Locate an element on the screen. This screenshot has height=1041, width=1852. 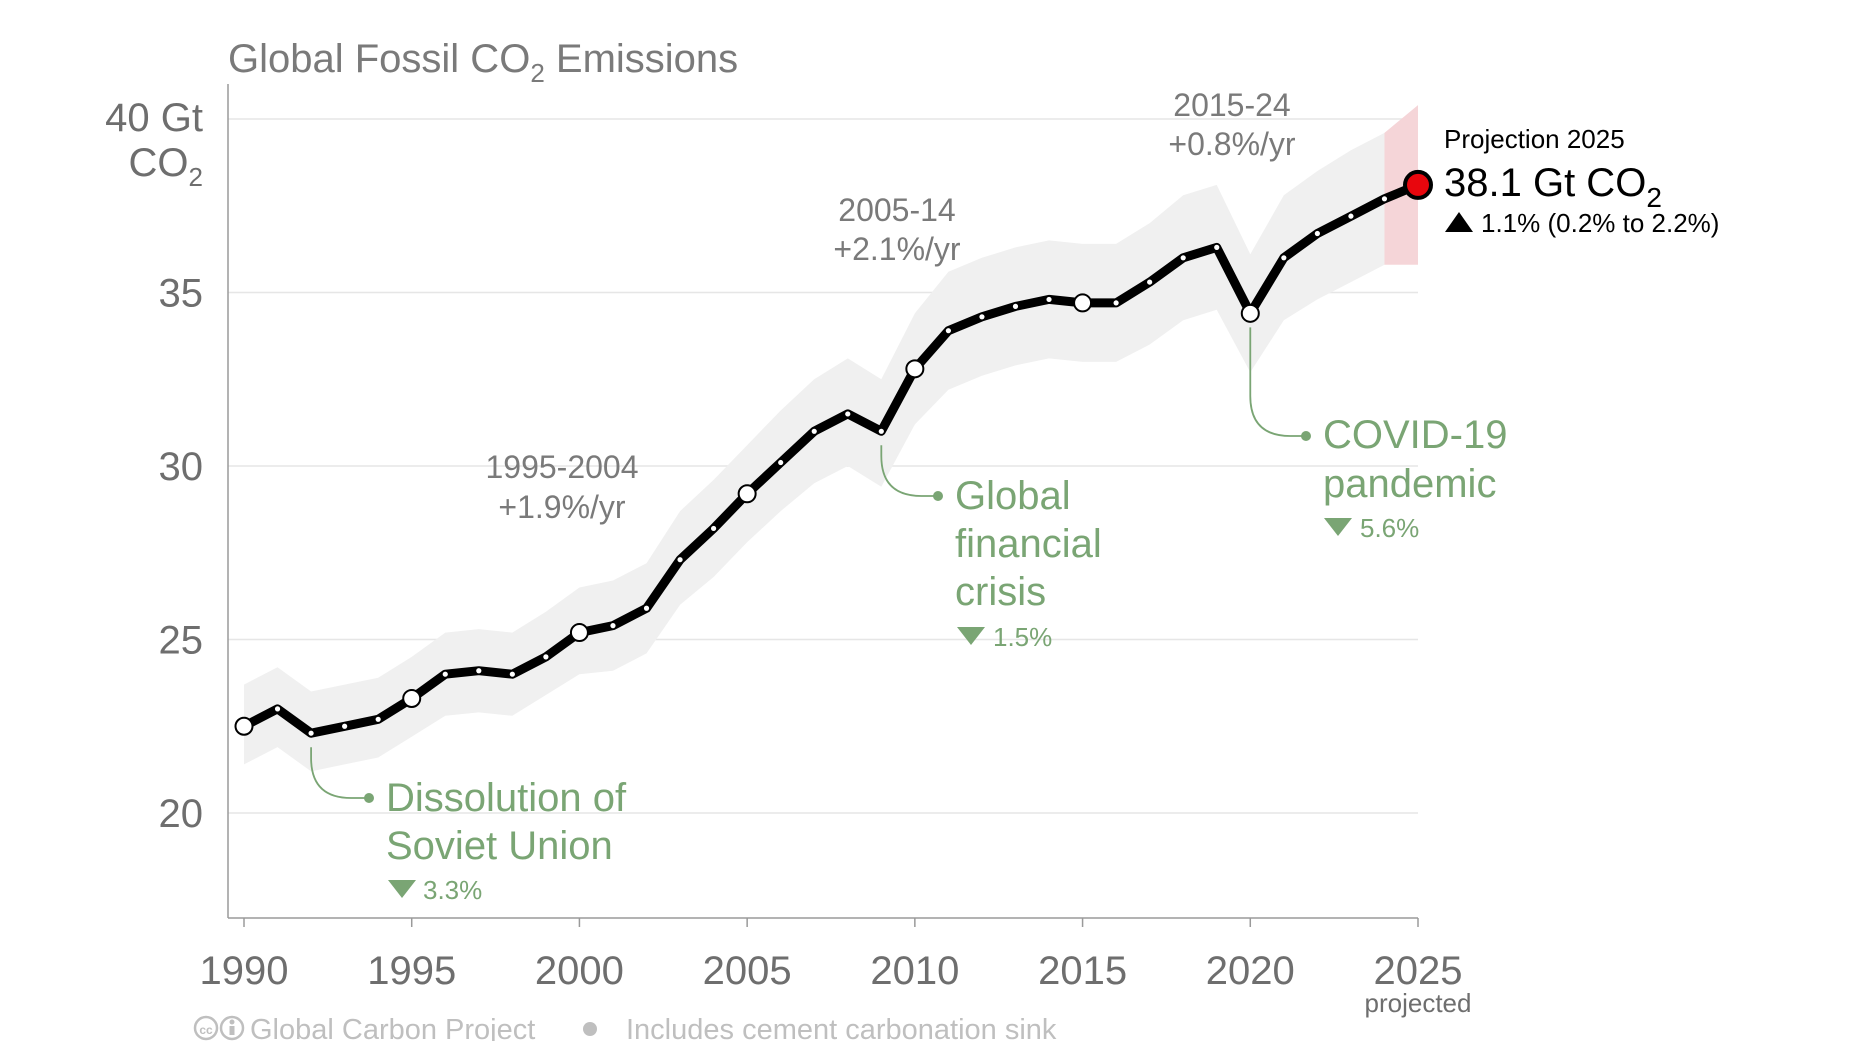
data-point-1997 is located at coordinates (479, 671).